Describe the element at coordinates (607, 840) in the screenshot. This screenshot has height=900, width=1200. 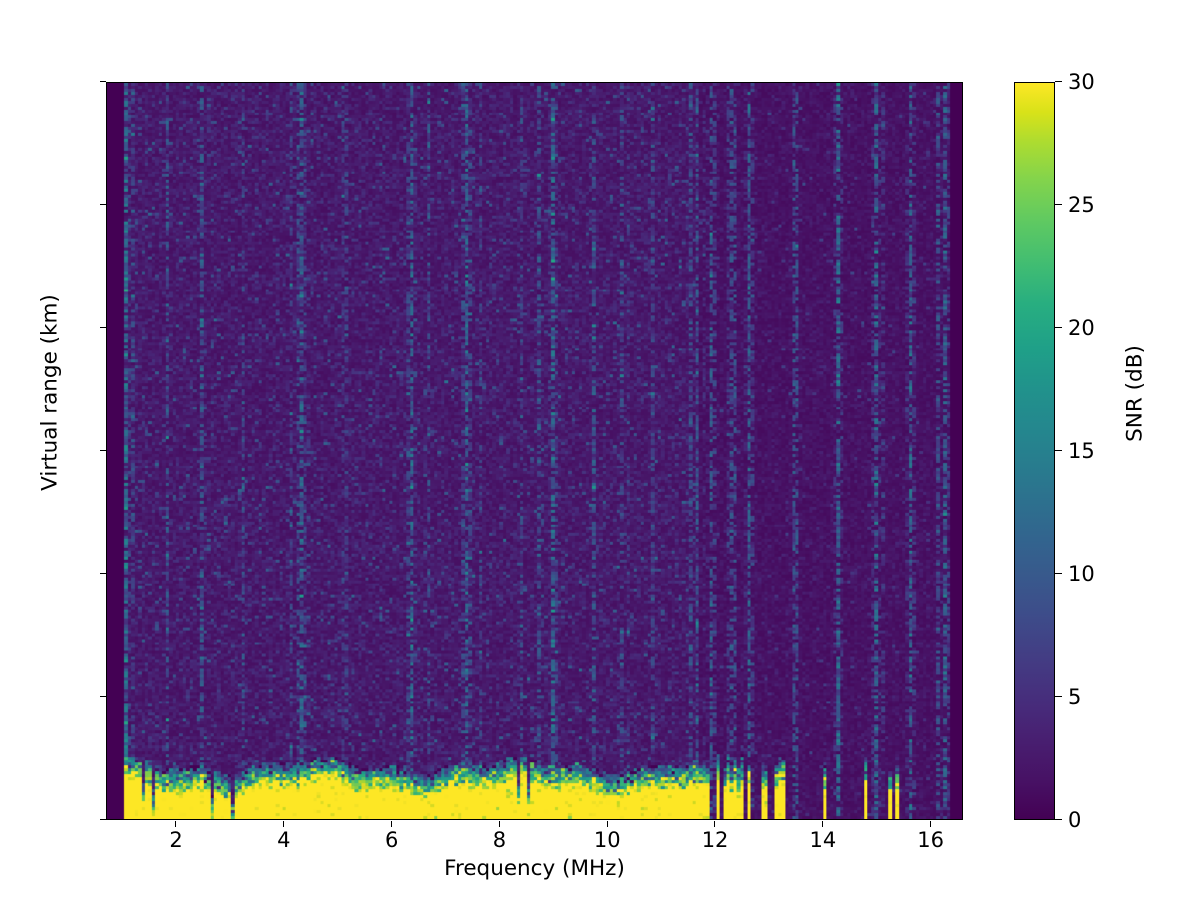
I see `x-tick-label: 10` at that location.